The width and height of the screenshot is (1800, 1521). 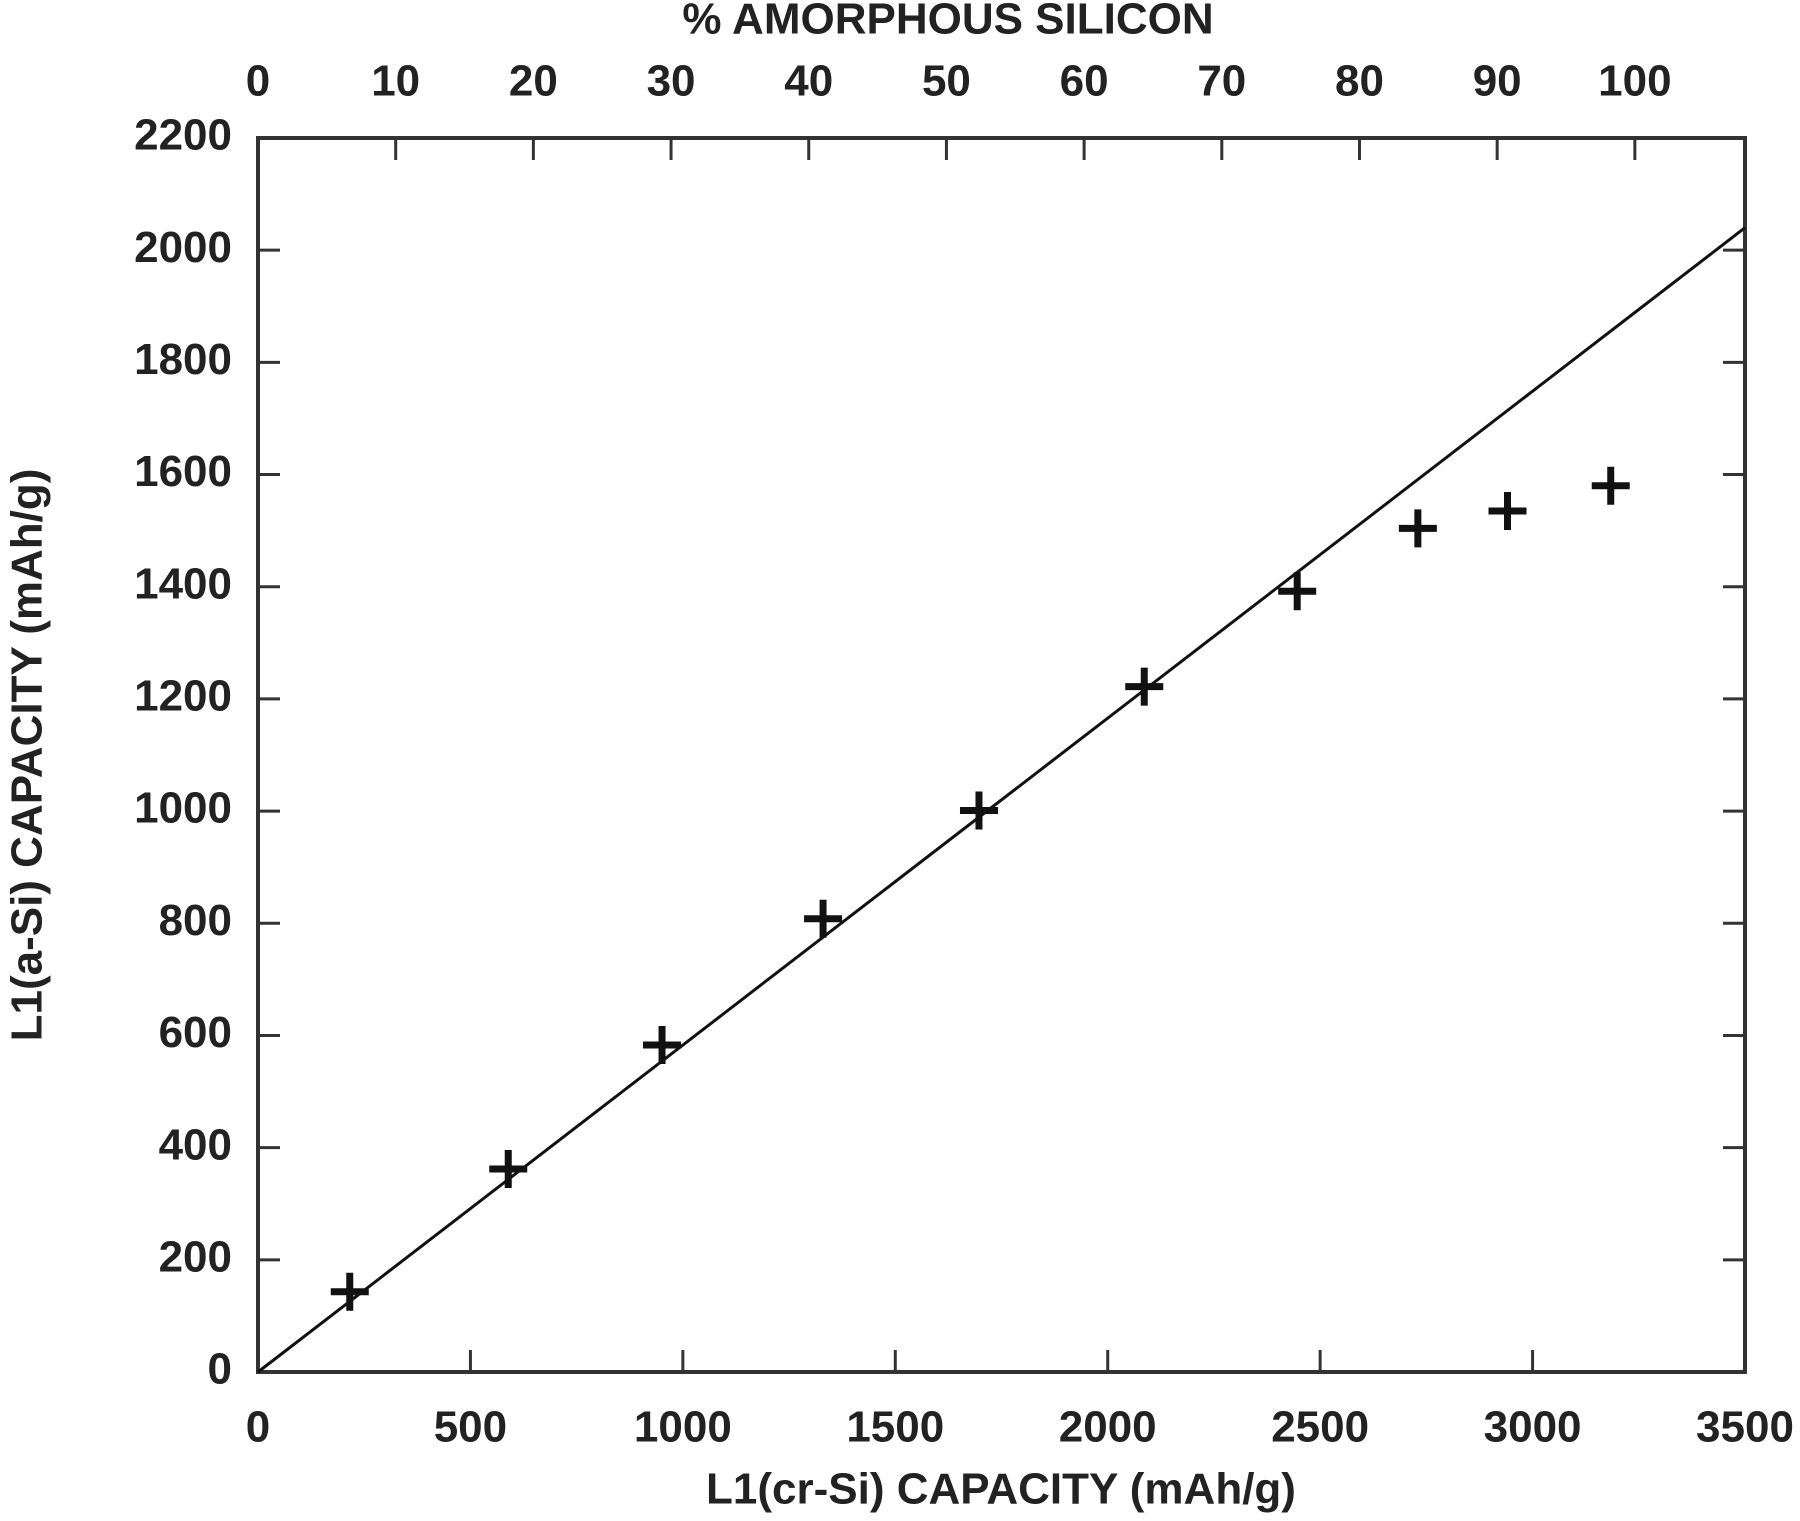 What do you see at coordinates (195, 920) in the screenshot?
I see `y-tick-label: 800` at bounding box center [195, 920].